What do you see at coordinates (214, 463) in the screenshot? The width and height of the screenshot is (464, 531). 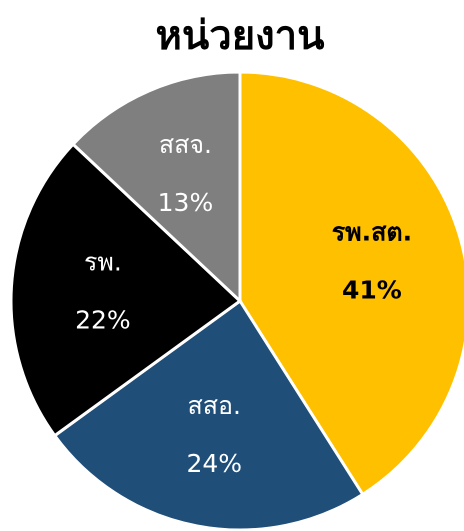 I see `slice-value-label: 24%` at bounding box center [214, 463].